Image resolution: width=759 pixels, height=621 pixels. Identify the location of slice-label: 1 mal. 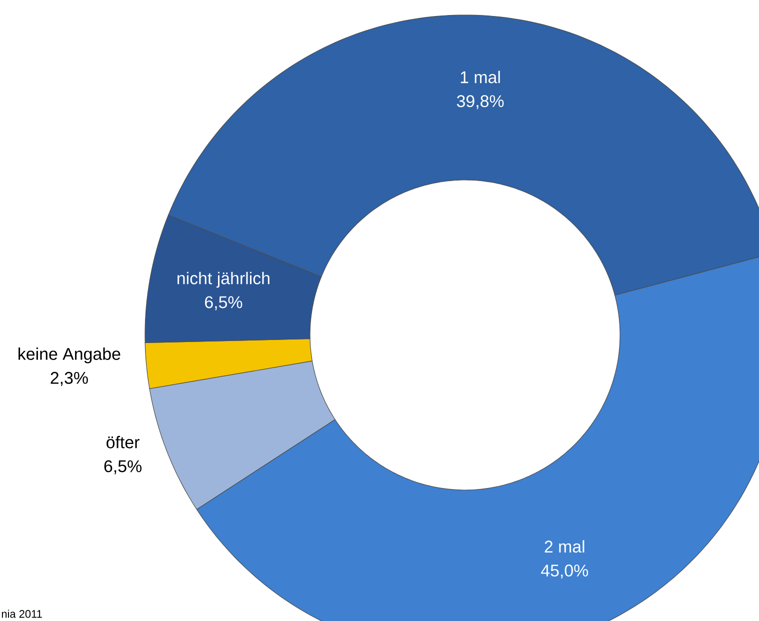
(480, 77).